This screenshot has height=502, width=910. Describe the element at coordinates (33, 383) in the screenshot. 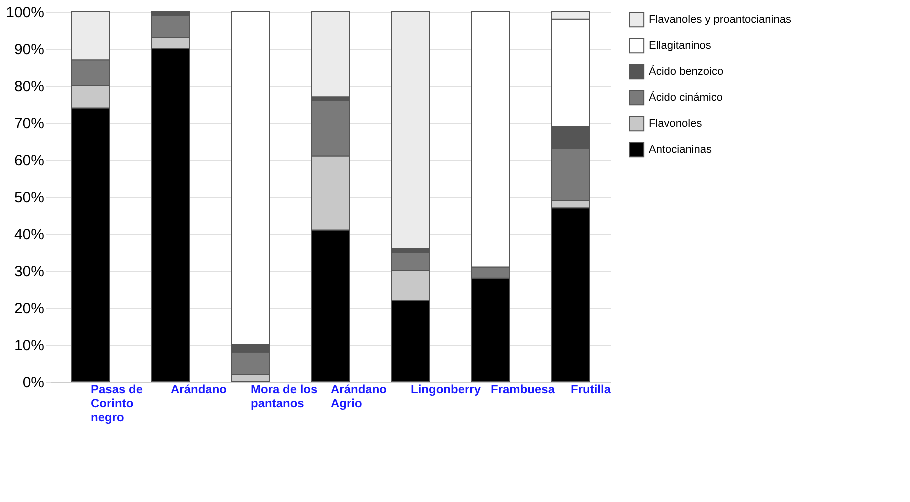

I see `y-tick-label: 0%` at that location.